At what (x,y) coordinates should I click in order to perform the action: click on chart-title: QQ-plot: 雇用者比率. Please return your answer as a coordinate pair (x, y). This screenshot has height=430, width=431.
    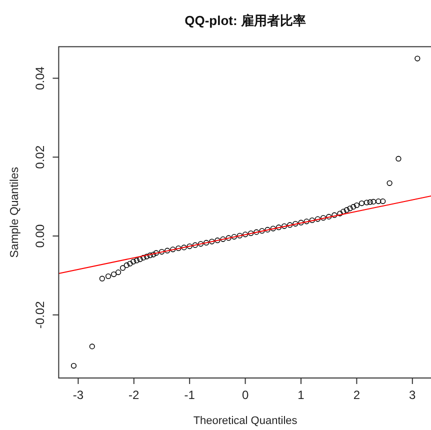
    Looking at the image, I should click on (245, 20).